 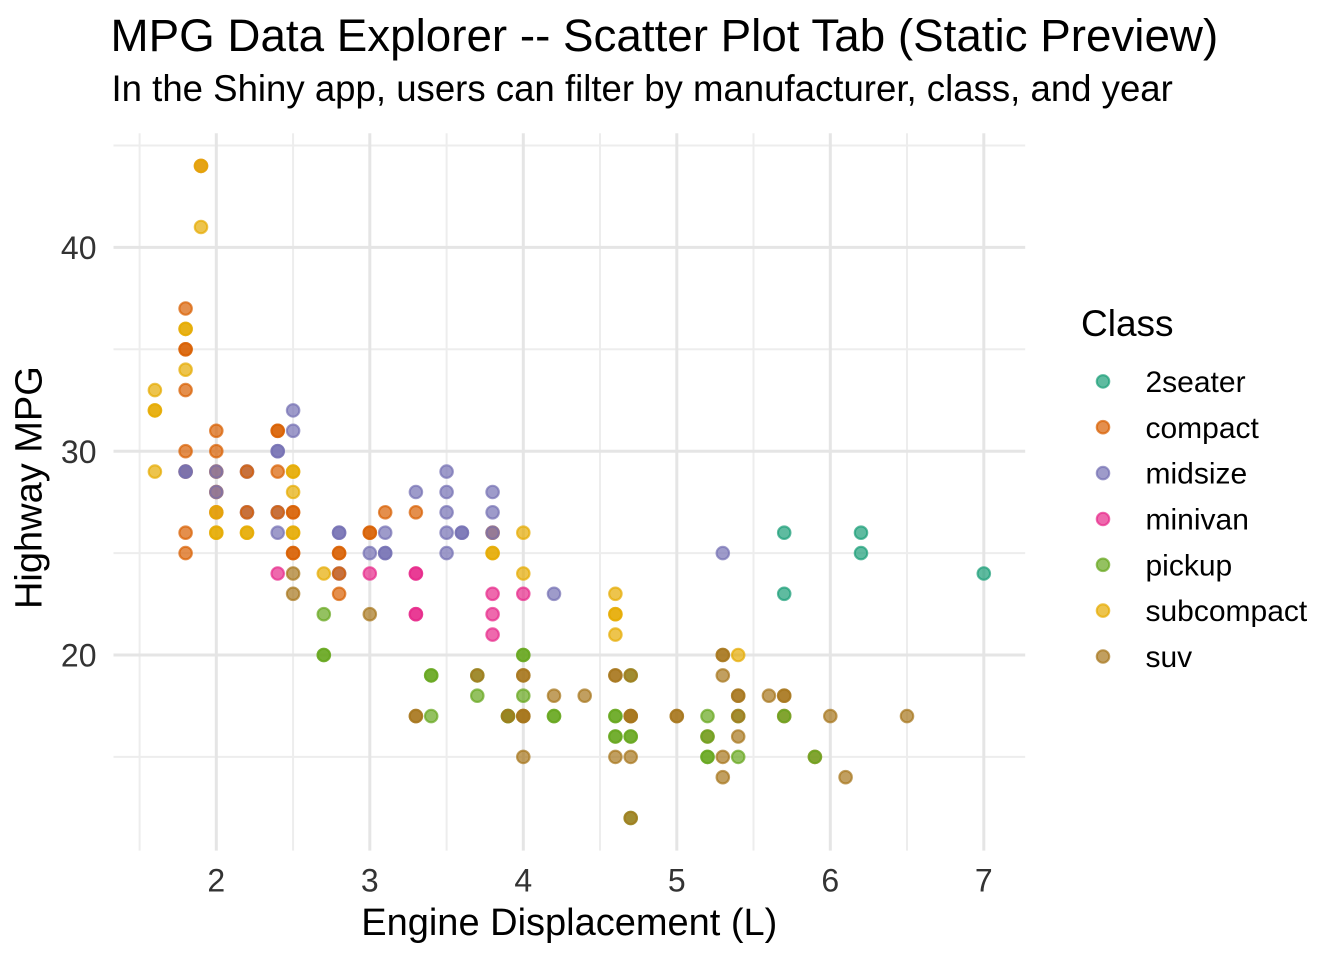 What do you see at coordinates (1196, 382) in the screenshot?
I see `svg-text: 2seater` at bounding box center [1196, 382].